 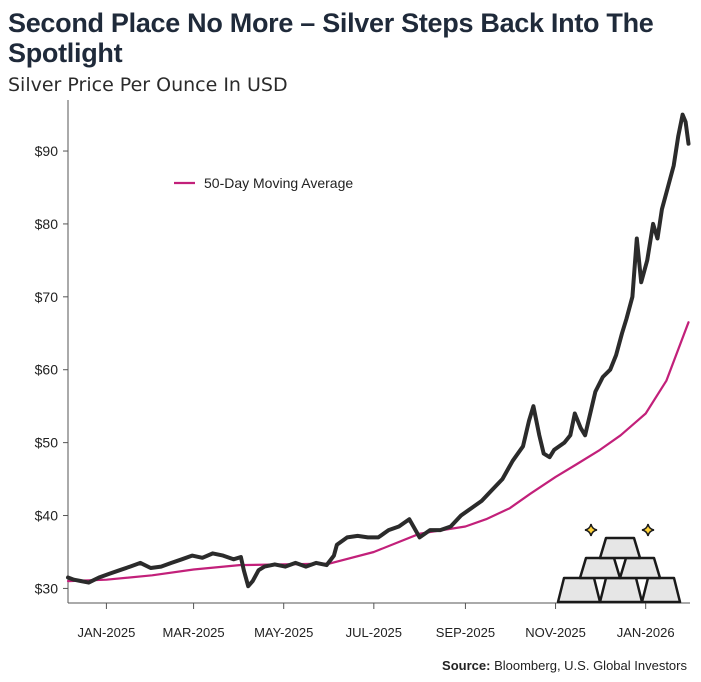 I want to click on silver-bars-icon, so click(x=619, y=563).